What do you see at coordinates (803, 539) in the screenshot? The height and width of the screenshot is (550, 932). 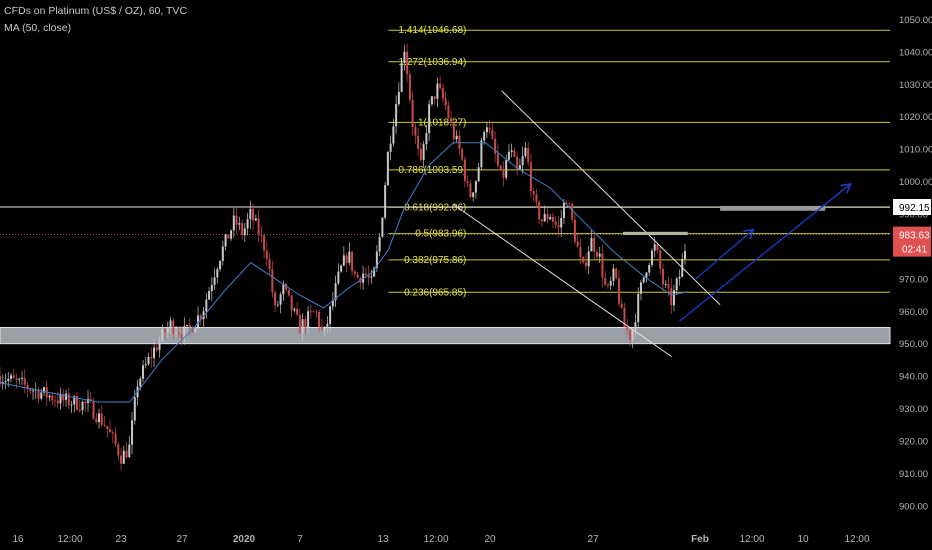 I see `x-tick-label: 10` at bounding box center [803, 539].